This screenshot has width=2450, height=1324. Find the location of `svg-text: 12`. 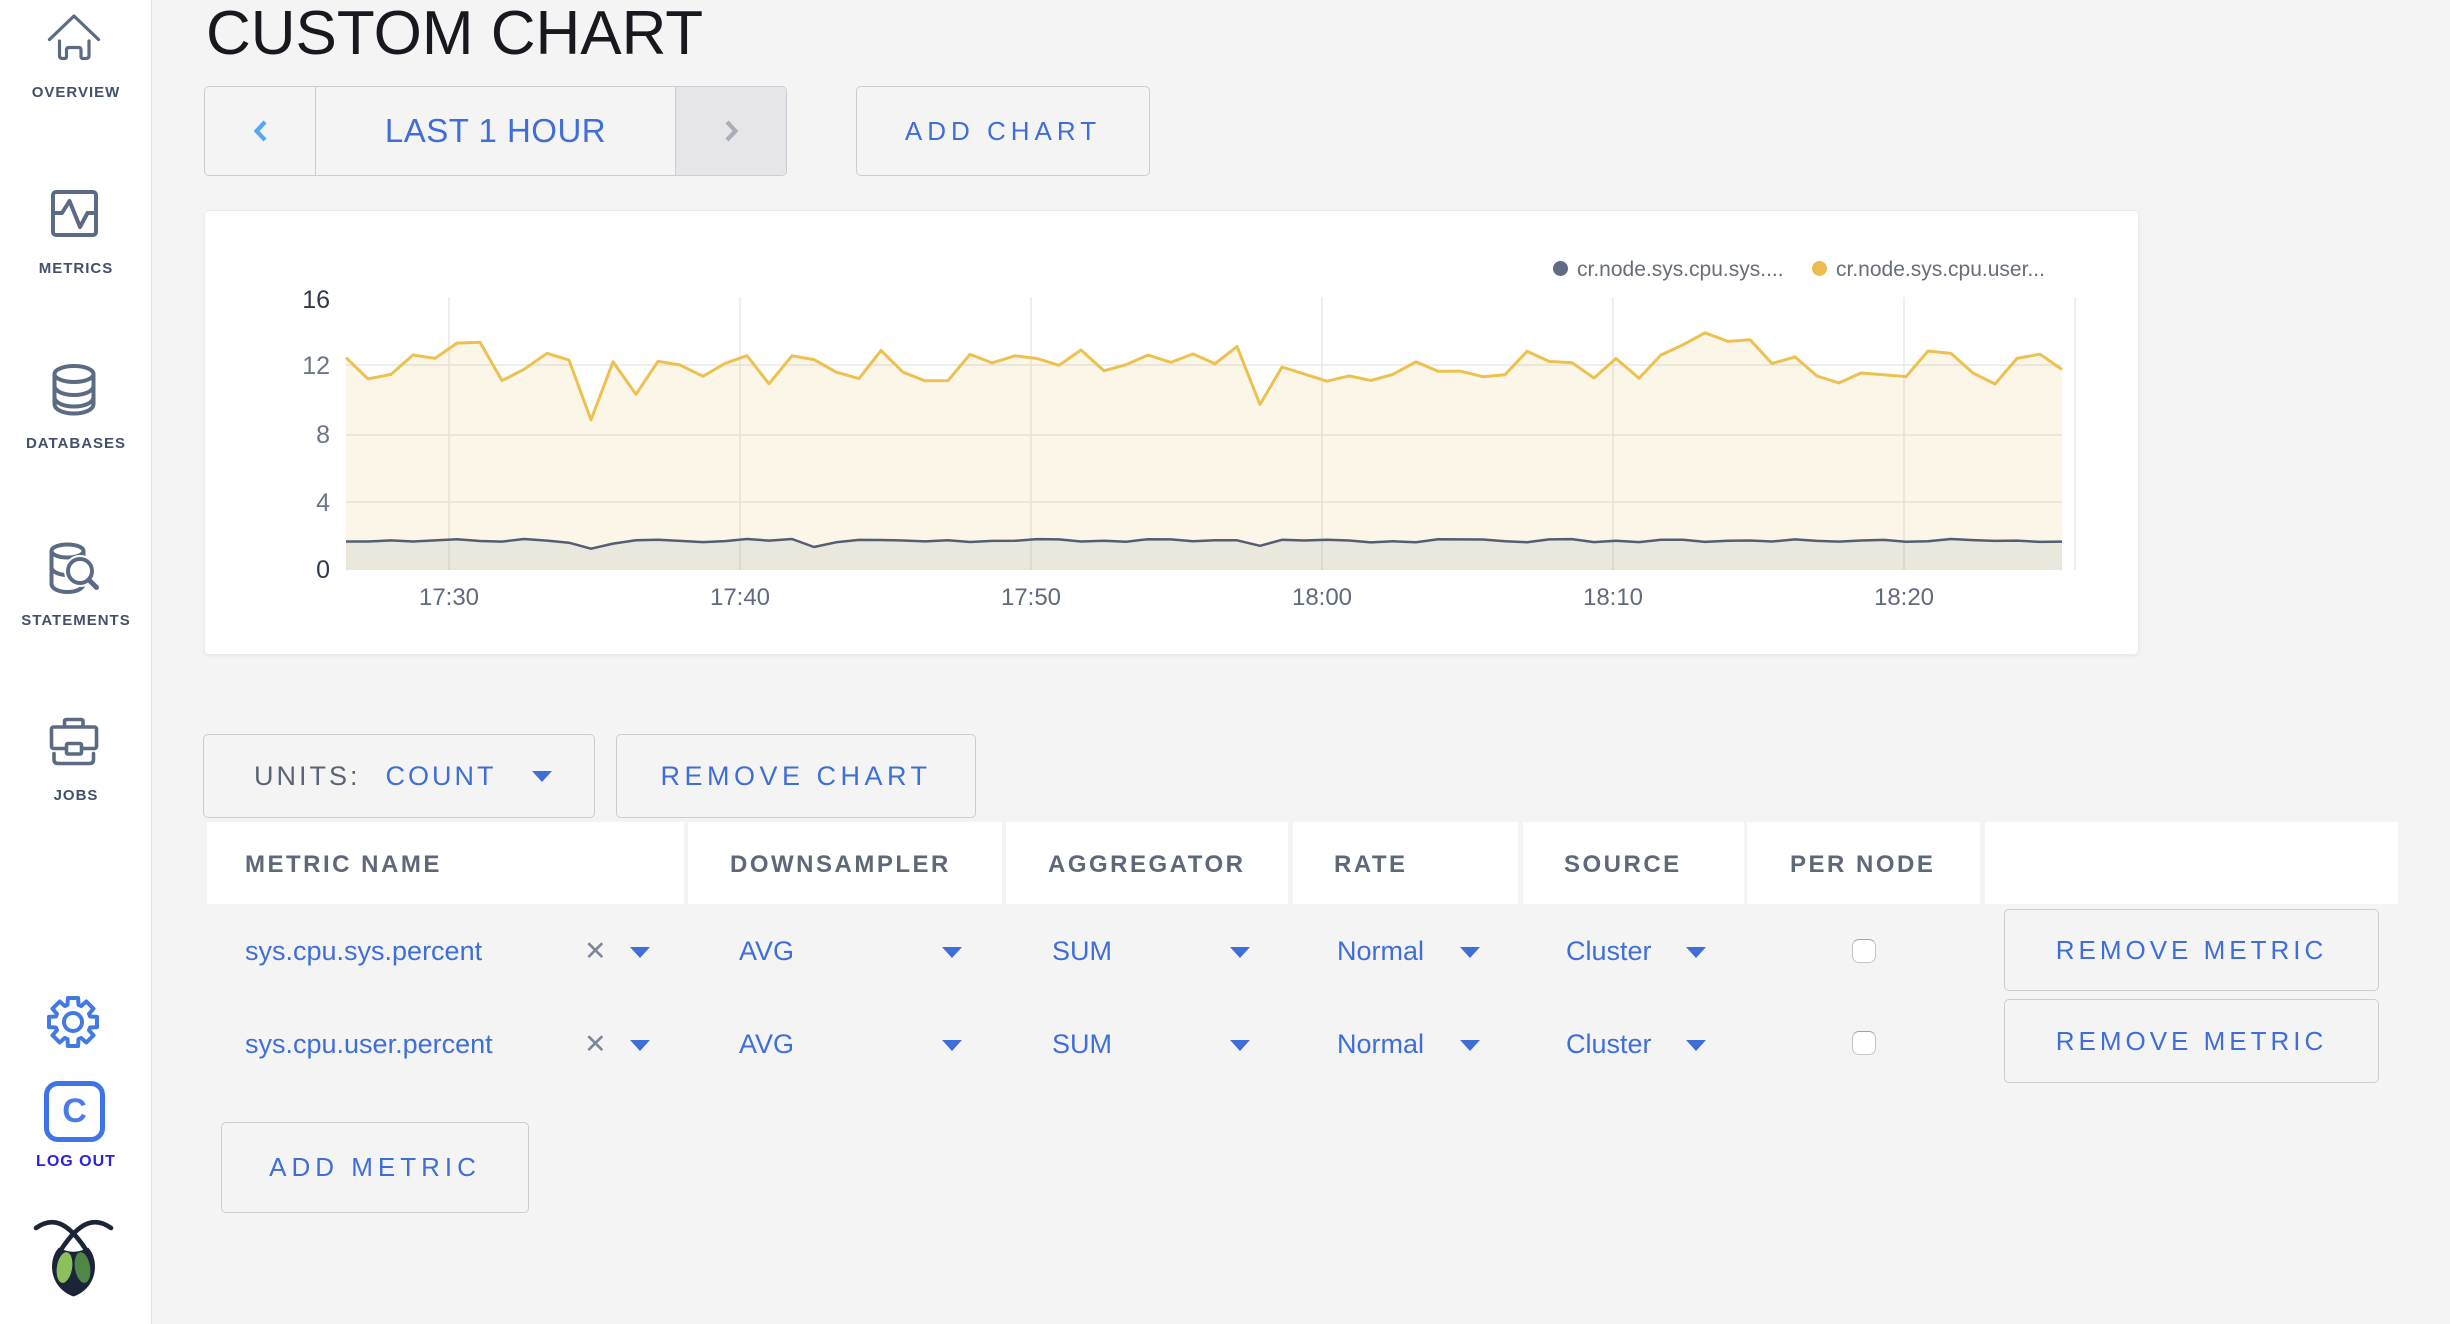

svg-text: 12 is located at coordinates (316, 366).